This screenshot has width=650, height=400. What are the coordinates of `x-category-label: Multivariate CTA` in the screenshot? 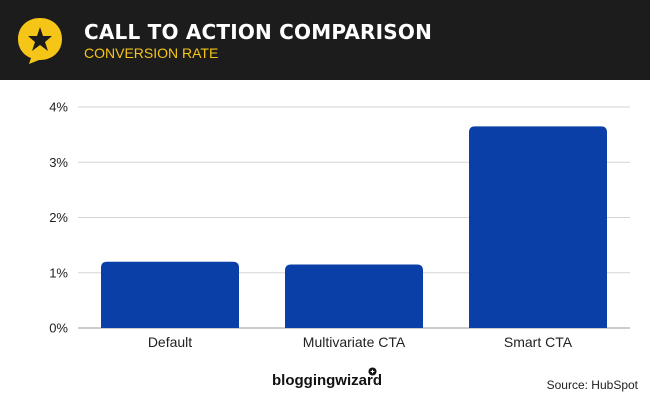 It's located at (354, 342).